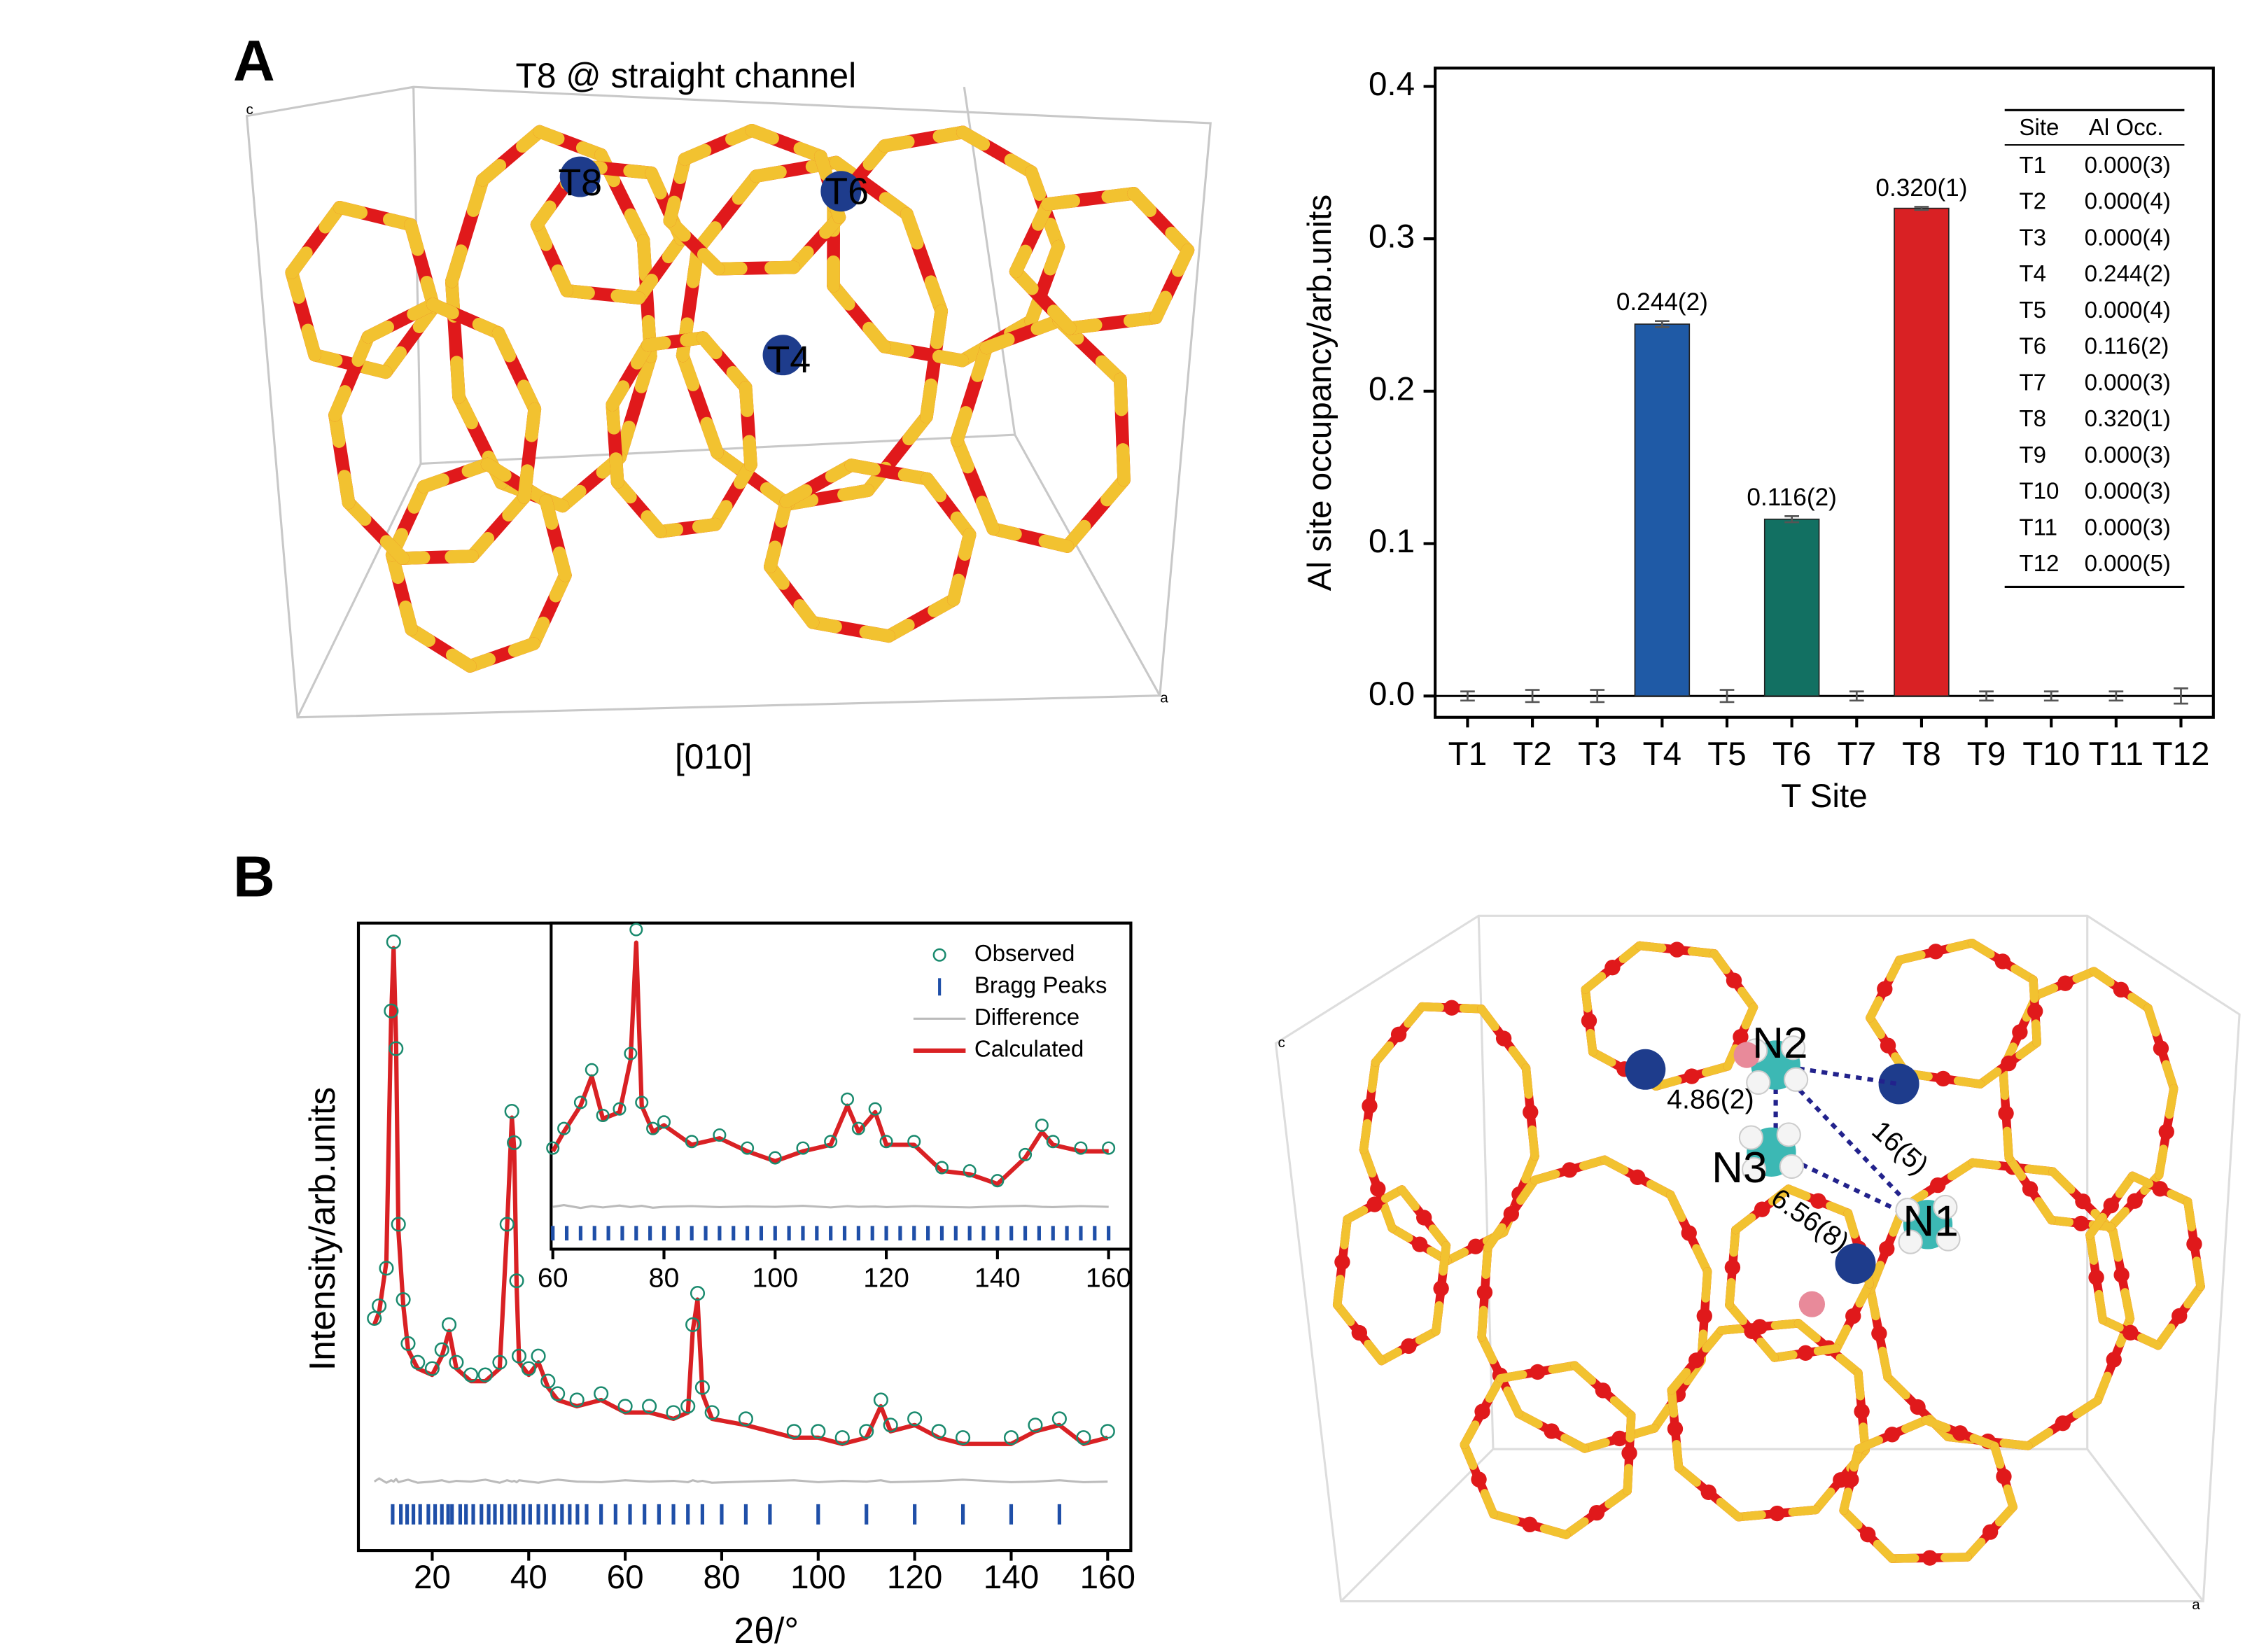 The width and height of the screenshot is (2266, 1652). What do you see at coordinates (2033, 274) in the screenshot?
I see `table-site: T4` at bounding box center [2033, 274].